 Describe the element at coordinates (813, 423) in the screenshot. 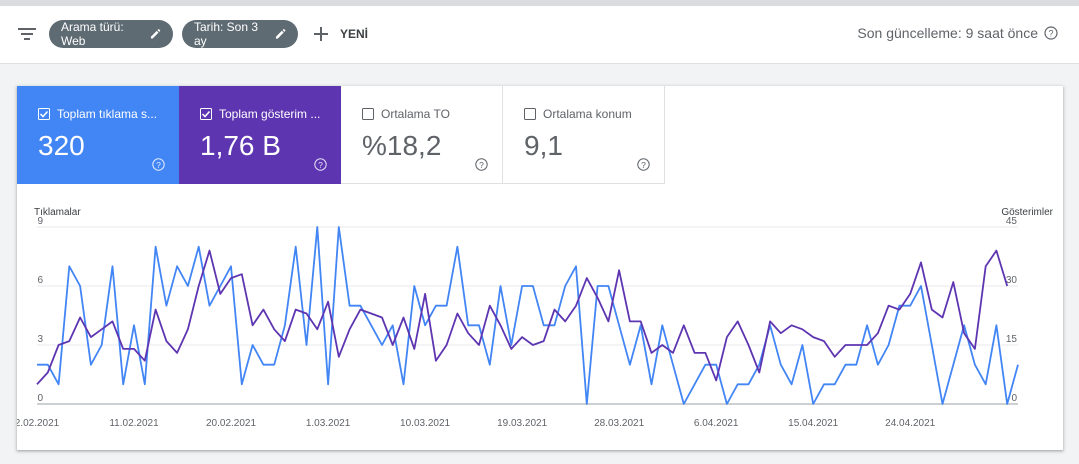

I see `x-tick-label: 15.04.2021` at that location.